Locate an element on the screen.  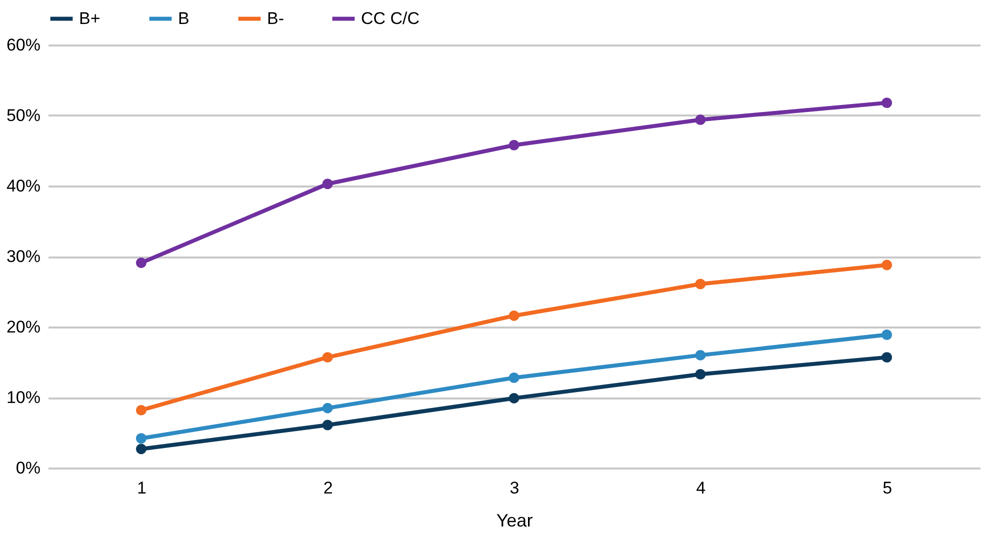
legend-label: CC C/C is located at coordinates (390, 18).